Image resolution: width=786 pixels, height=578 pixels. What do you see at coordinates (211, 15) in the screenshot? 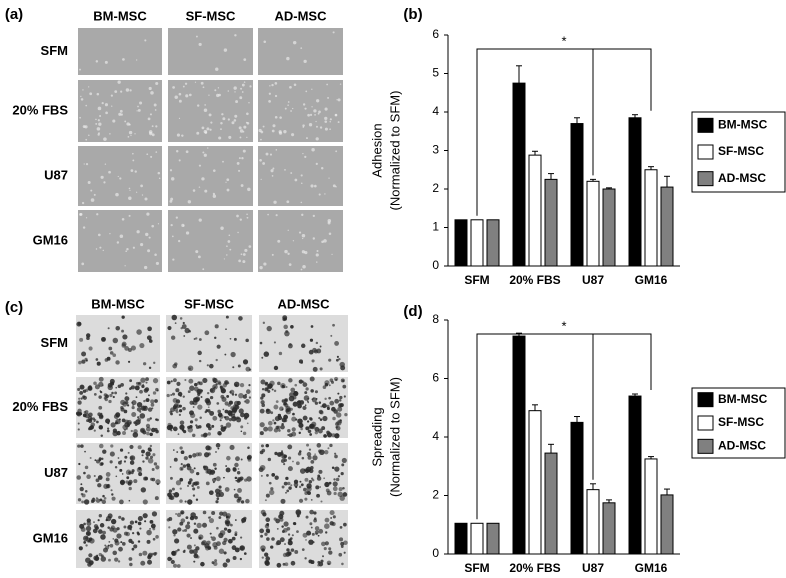
I see `column-header: SF-MSC` at bounding box center [211, 15].